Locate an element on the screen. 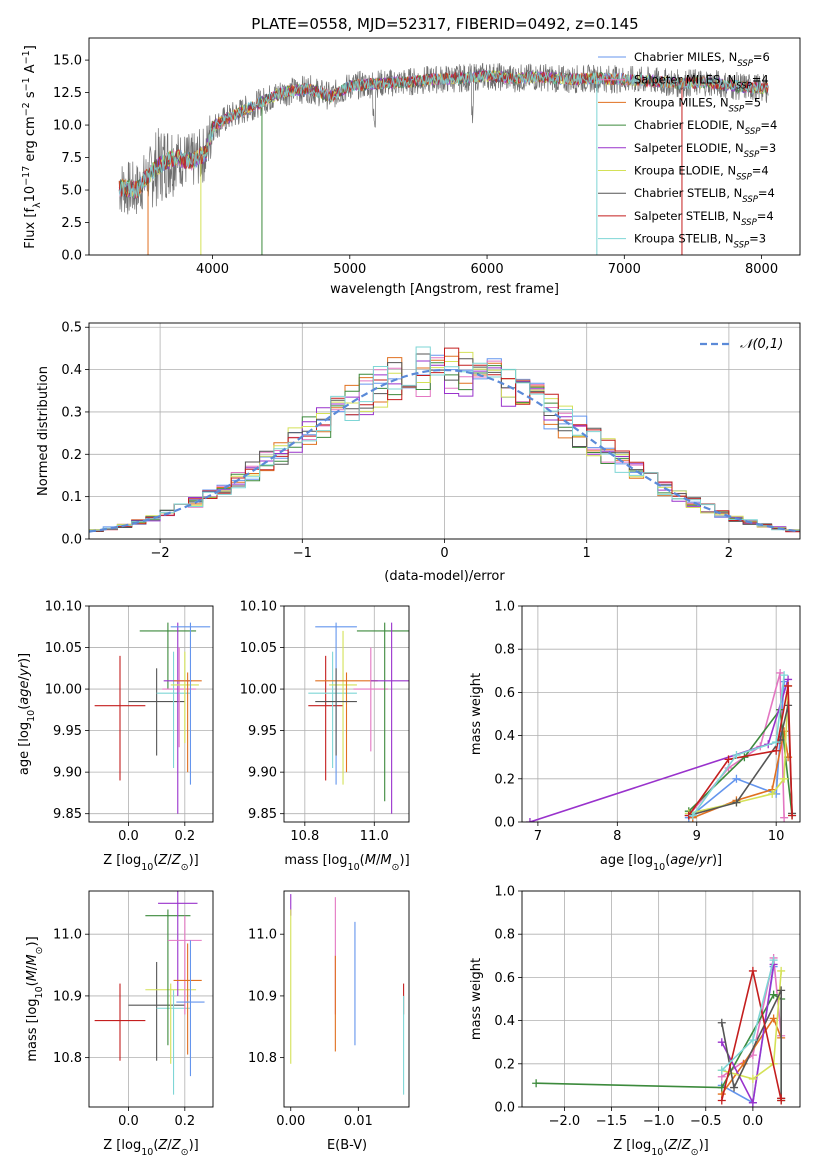 The image size is (819, 1170). x-tick-label: 7000 is located at coordinates (624, 269).